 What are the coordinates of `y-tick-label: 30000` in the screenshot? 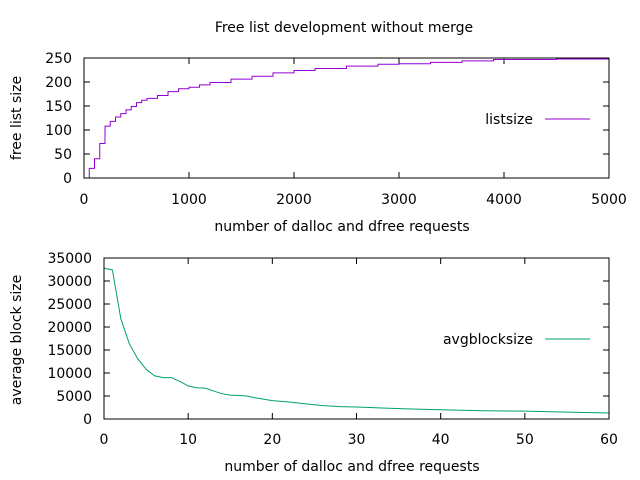 It's located at (69, 282).